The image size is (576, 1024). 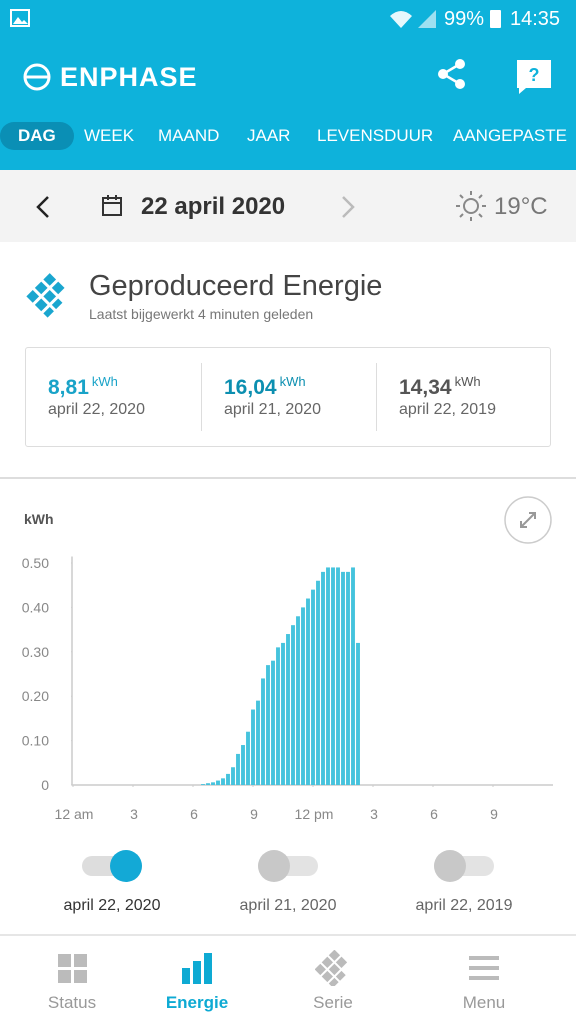 I want to click on y-tick-label: 0.20, so click(x=35, y=696).